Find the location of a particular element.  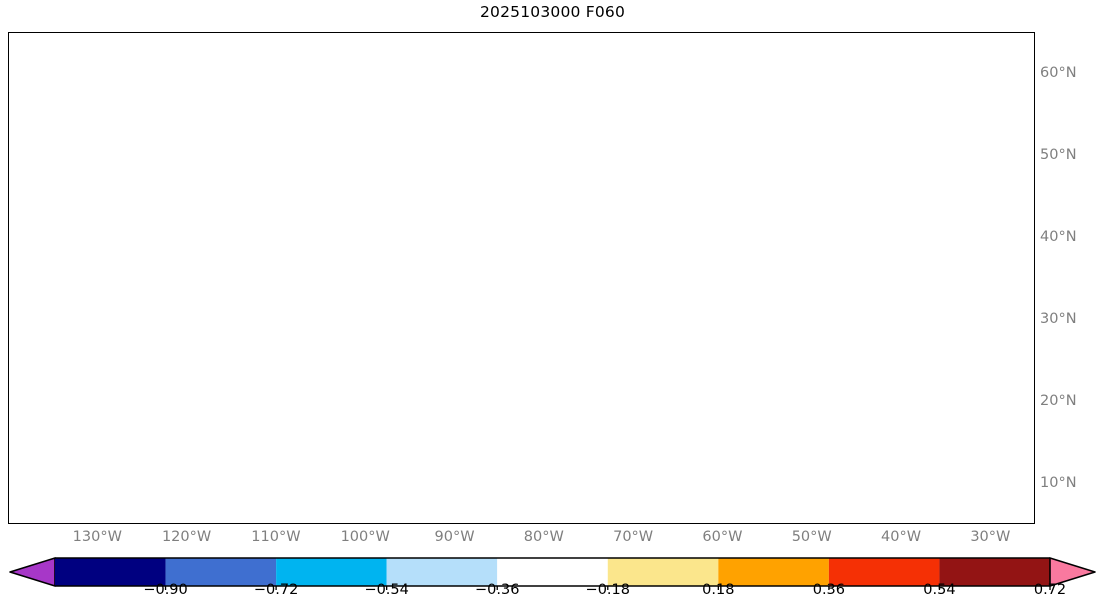

lon-tick-label-3: 100°W is located at coordinates (365, 537).